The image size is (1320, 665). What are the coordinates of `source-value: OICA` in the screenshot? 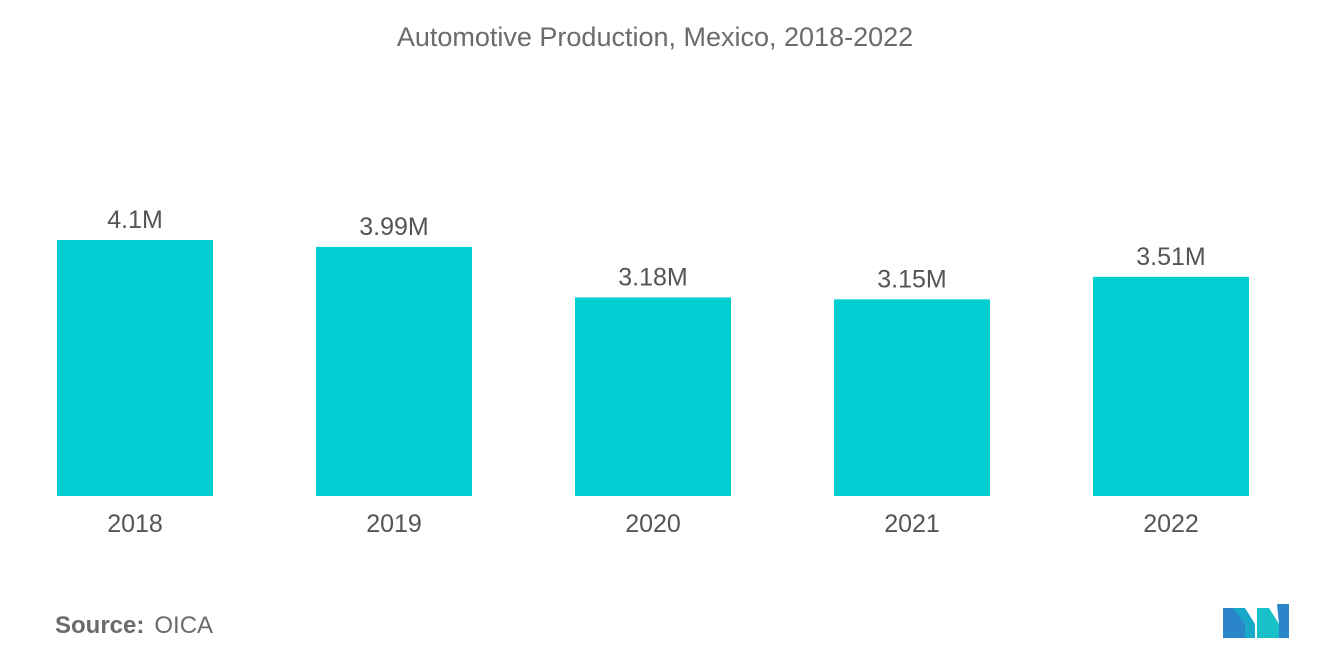 It's located at (184, 625).